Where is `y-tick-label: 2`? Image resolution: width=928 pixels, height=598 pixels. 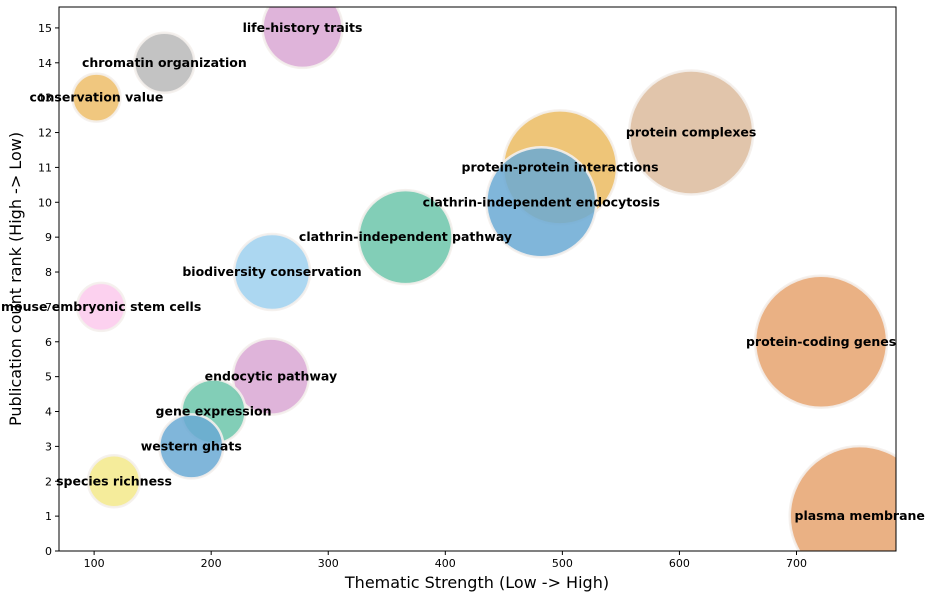
y-tick-label: 2 is located at coordinates (48, 481).